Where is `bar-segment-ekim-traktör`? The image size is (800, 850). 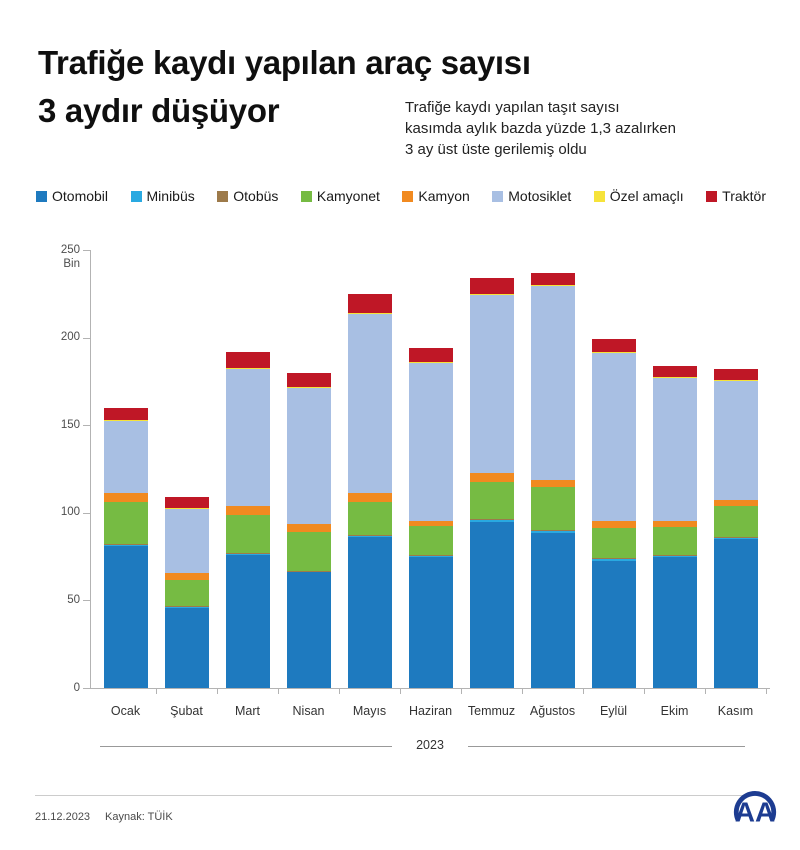 bar-segment-ekim-traktör is located at coordinates (674, 371).